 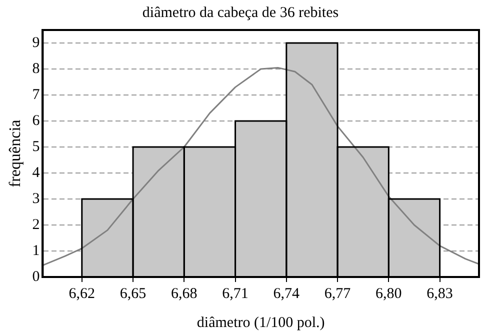 What do you see at coordinates (36, 276) in the screenshot?
I see `y-tick-label: 0` at bounding box center [36, 276].